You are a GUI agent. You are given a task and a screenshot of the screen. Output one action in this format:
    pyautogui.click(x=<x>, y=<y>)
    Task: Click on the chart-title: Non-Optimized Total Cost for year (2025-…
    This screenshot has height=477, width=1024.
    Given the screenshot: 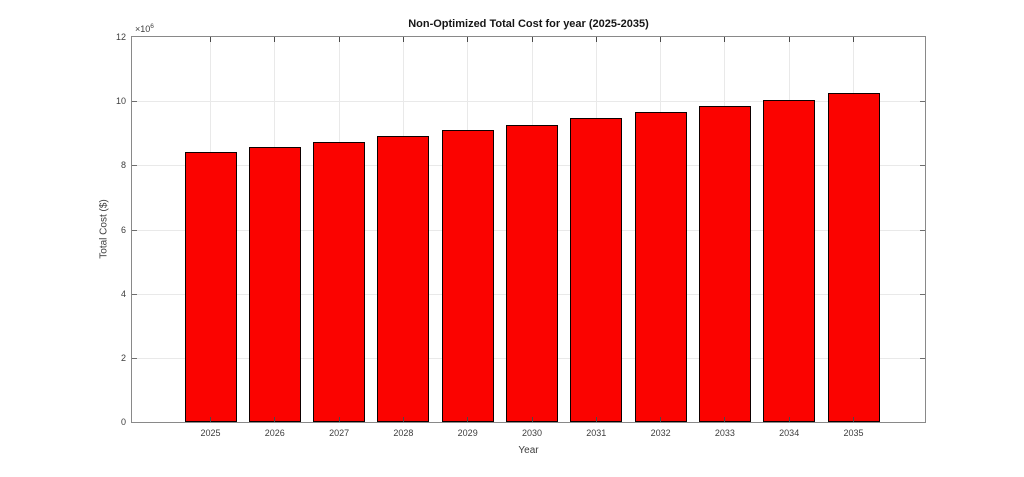 What is the action you would take?
    pyautogui.click(x=528, y=24)
    